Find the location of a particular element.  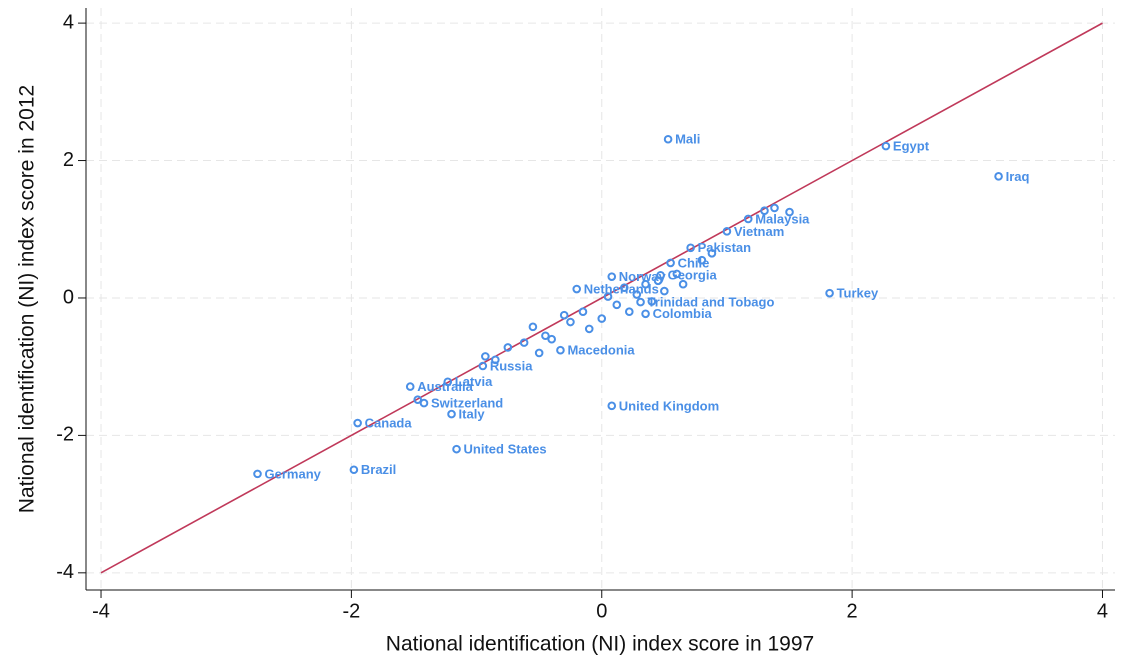

x-tick-label: 0 is located at coordinates (601, 611).